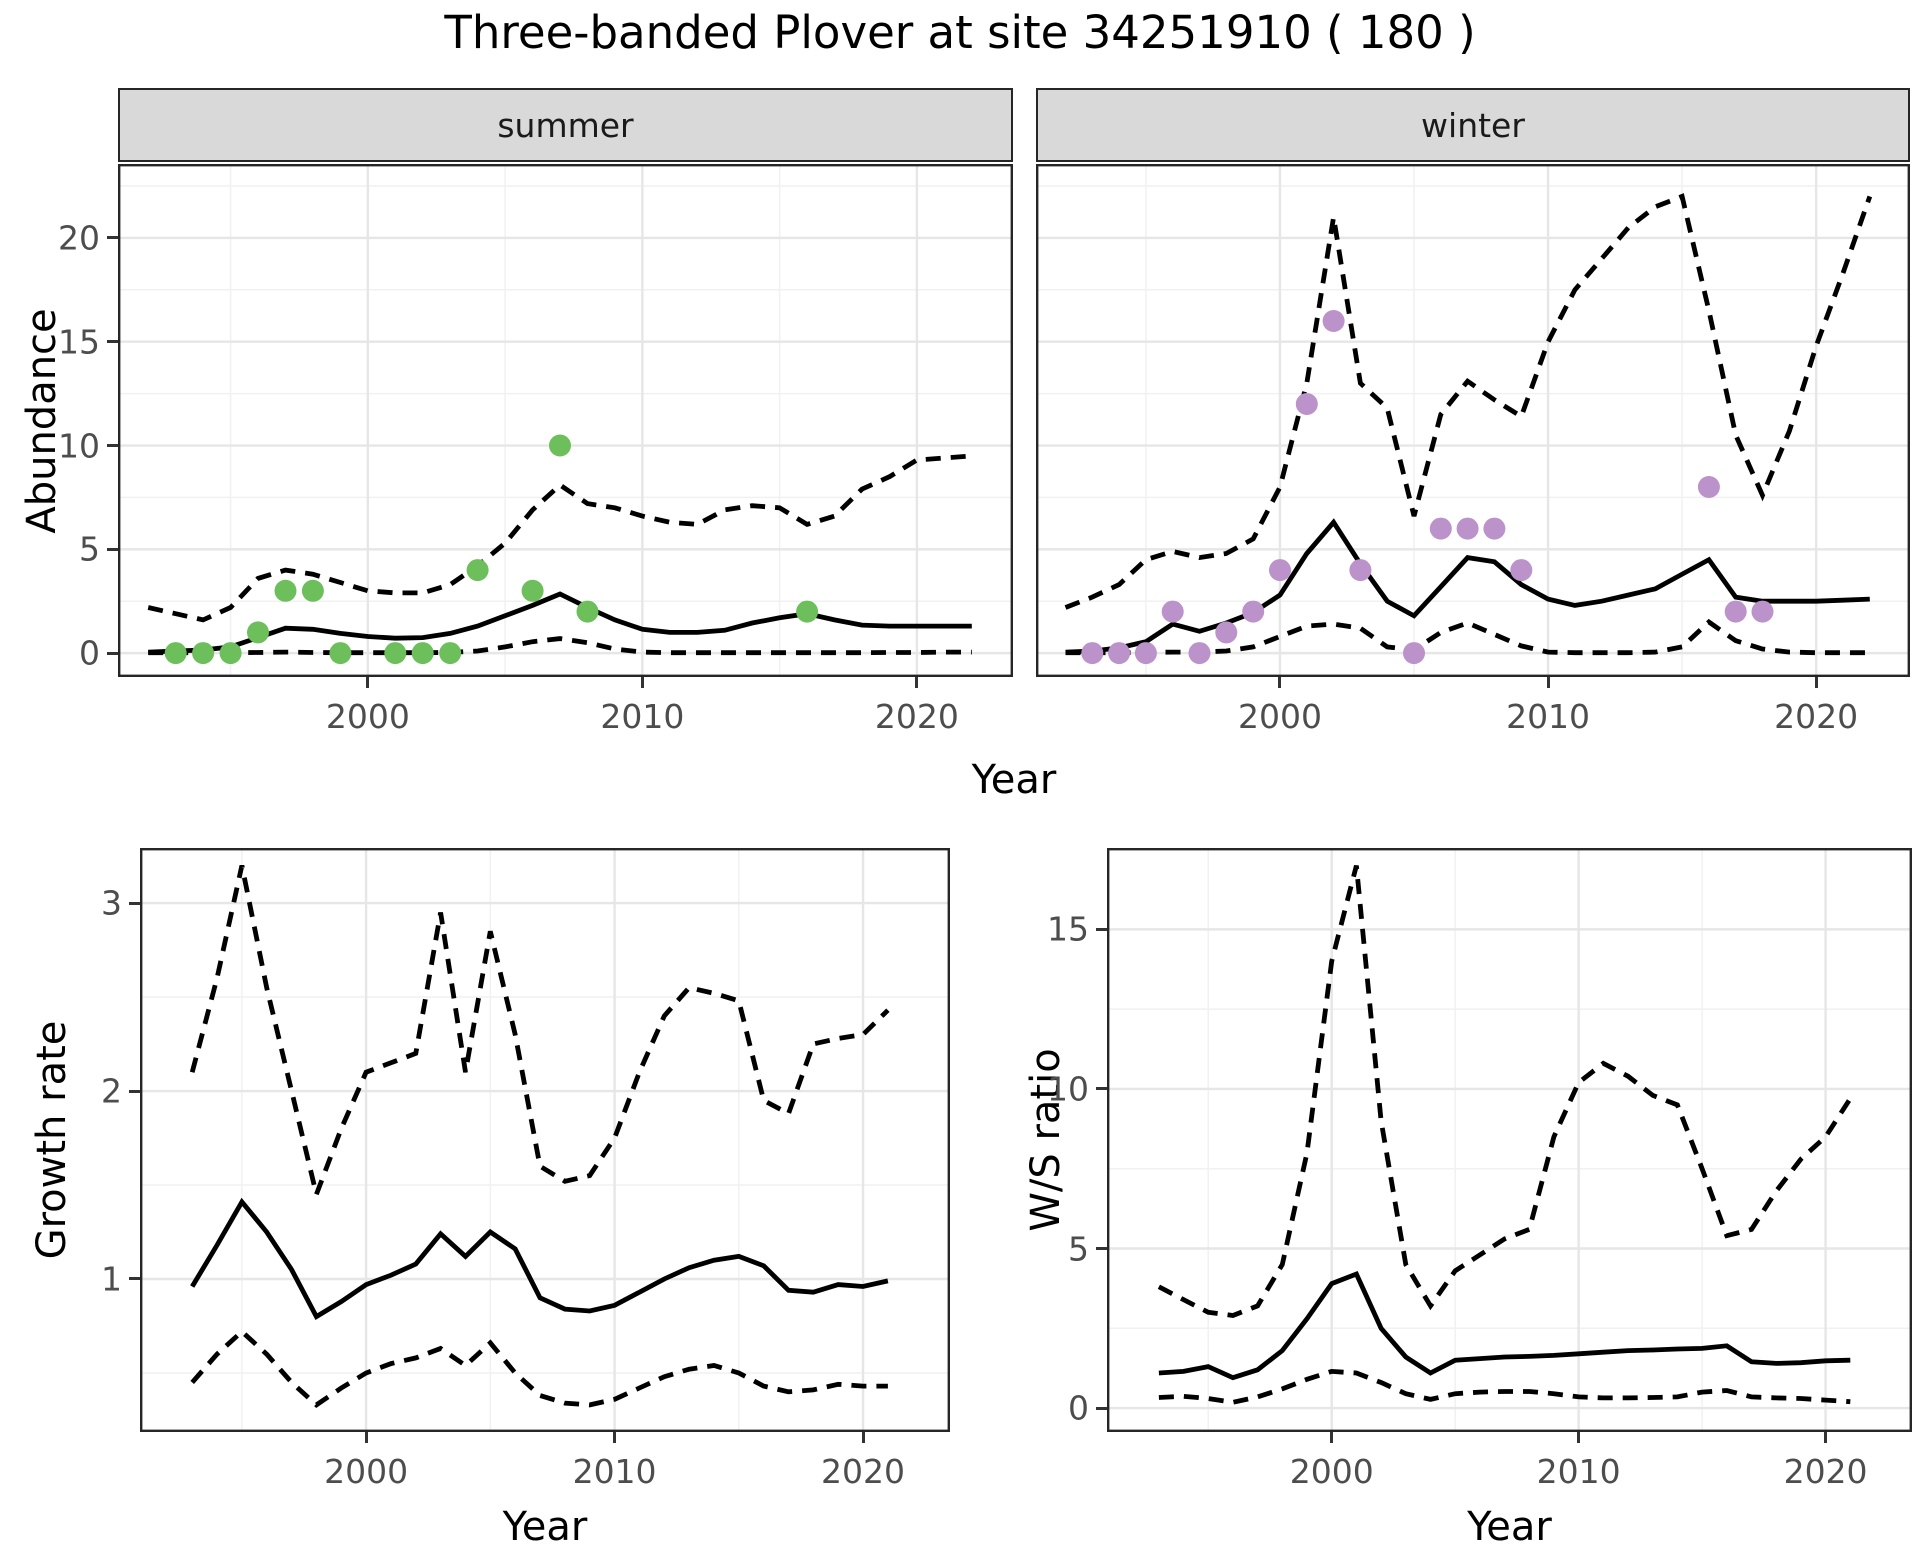  I want to click on x-axis-title-year-top: Year, so click(1014, 780).